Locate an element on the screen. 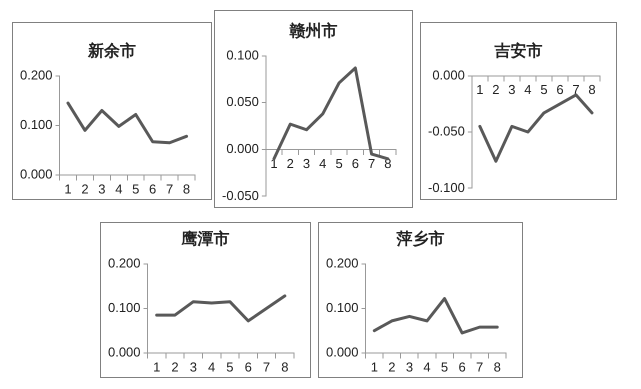  y-tick-label: -0.100 is located at coordinates (446, 187).